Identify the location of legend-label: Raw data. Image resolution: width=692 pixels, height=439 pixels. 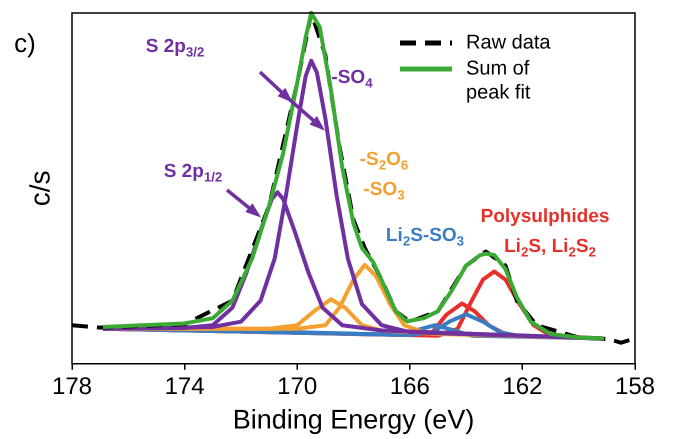
(509, 43).